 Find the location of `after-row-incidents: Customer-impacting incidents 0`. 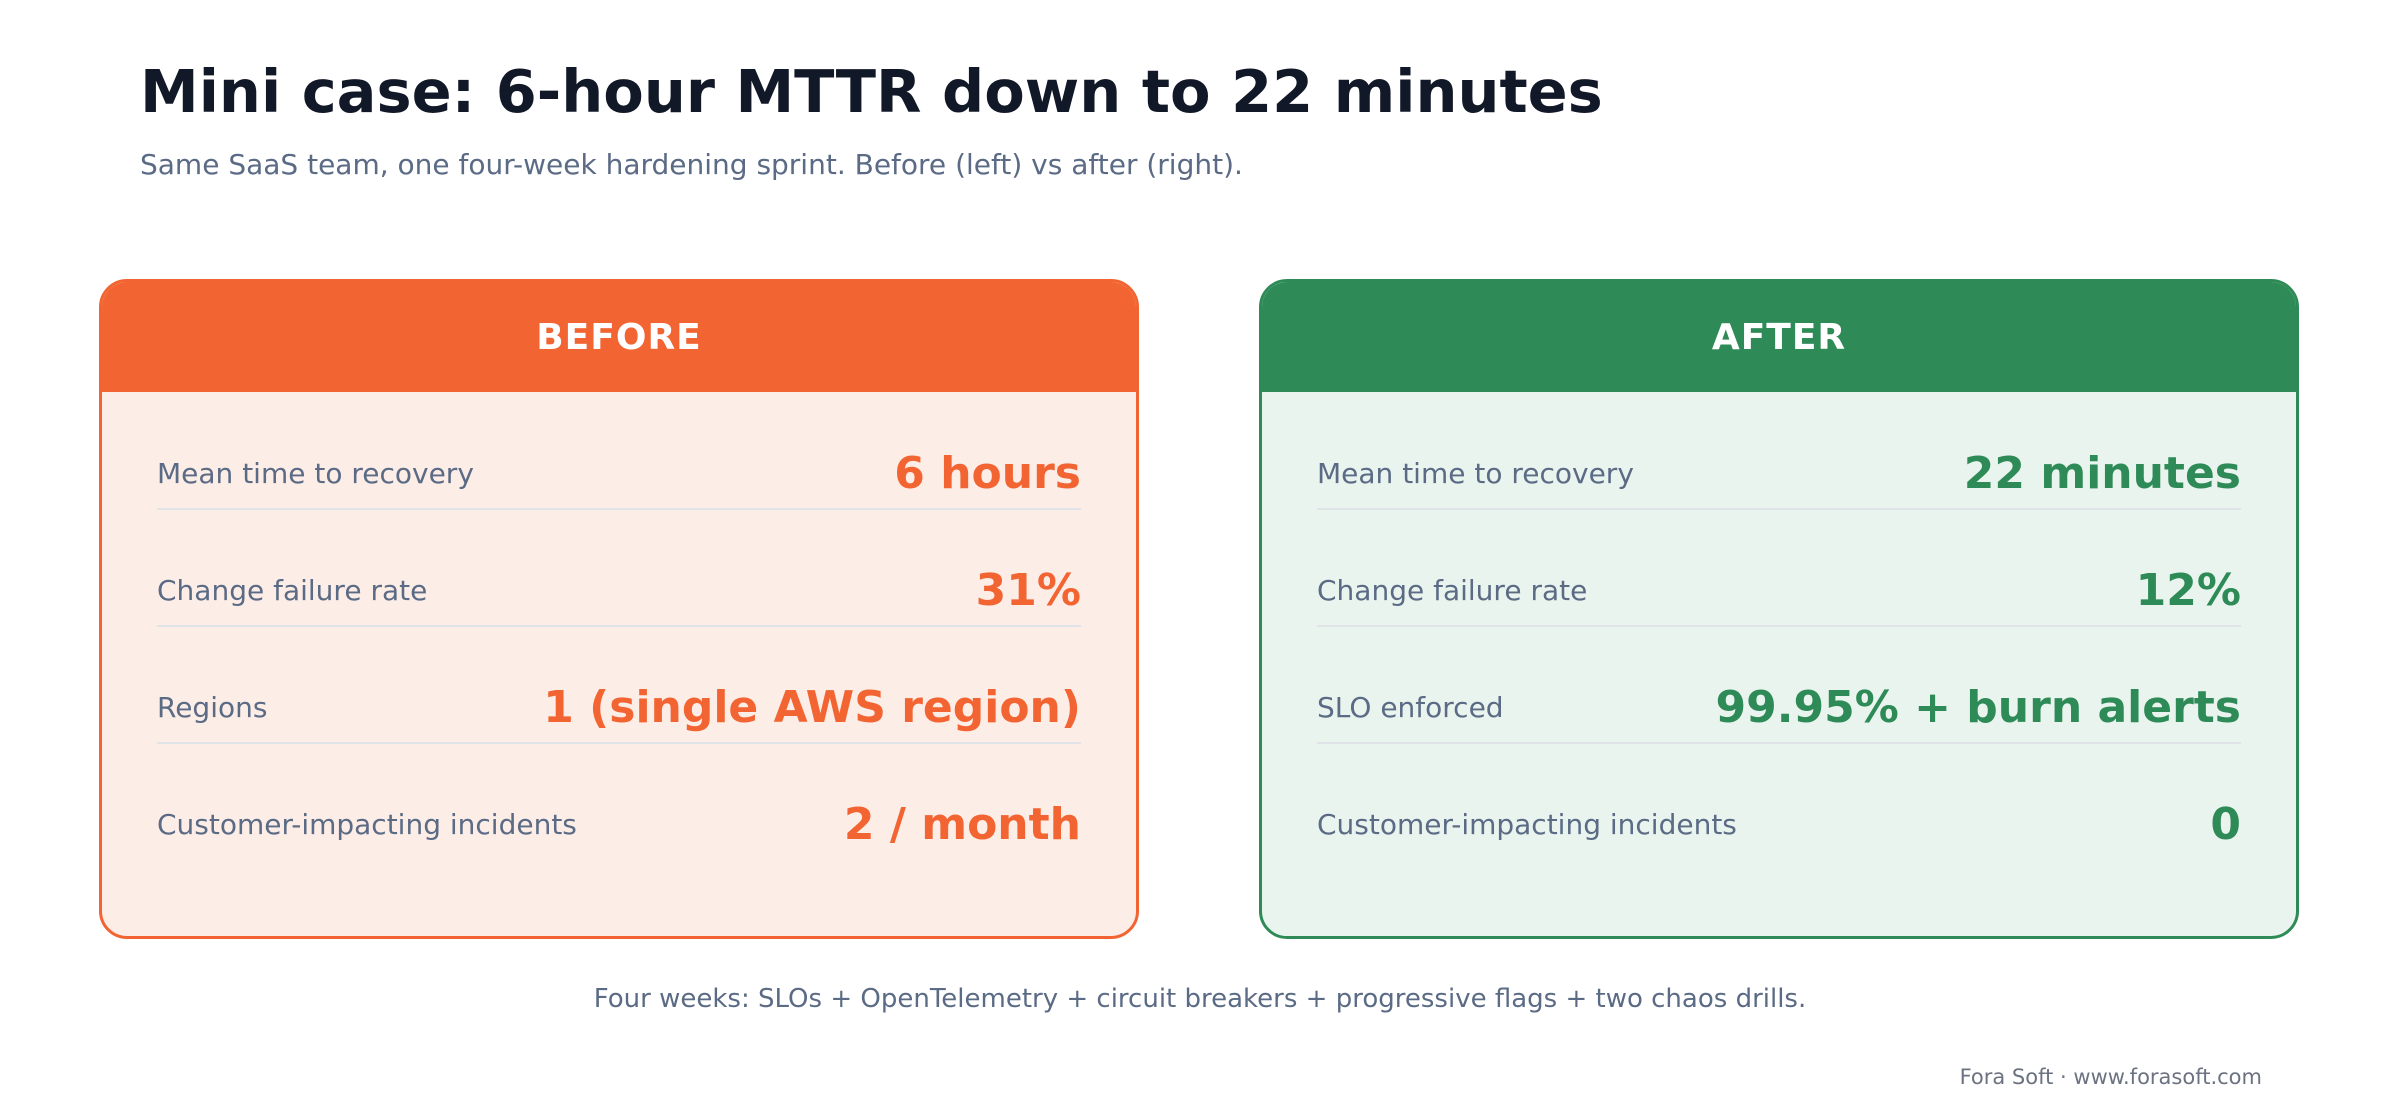

after-row-incidents: Customer-impacting incidents 0 is located at coordinates (1779, 824).